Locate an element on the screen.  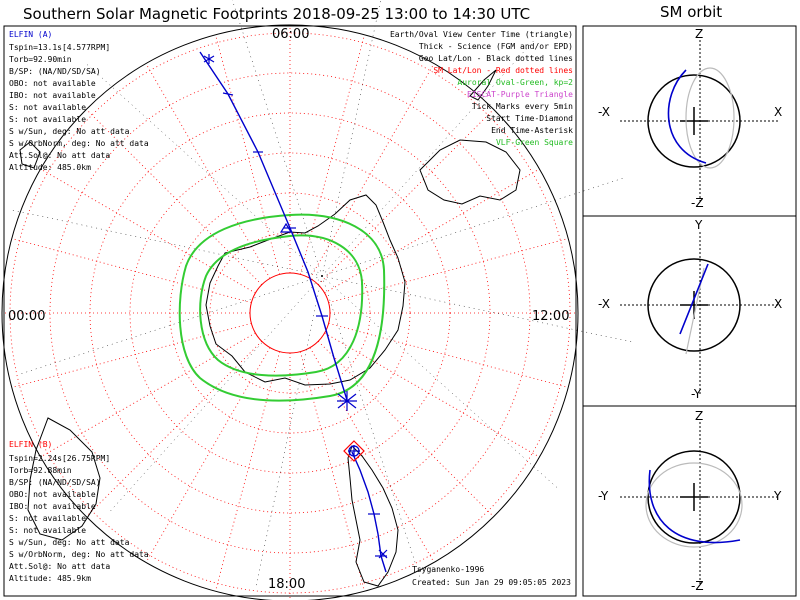
elfin-b-name: ELFIN (B) is located at coordinates (30, 444).